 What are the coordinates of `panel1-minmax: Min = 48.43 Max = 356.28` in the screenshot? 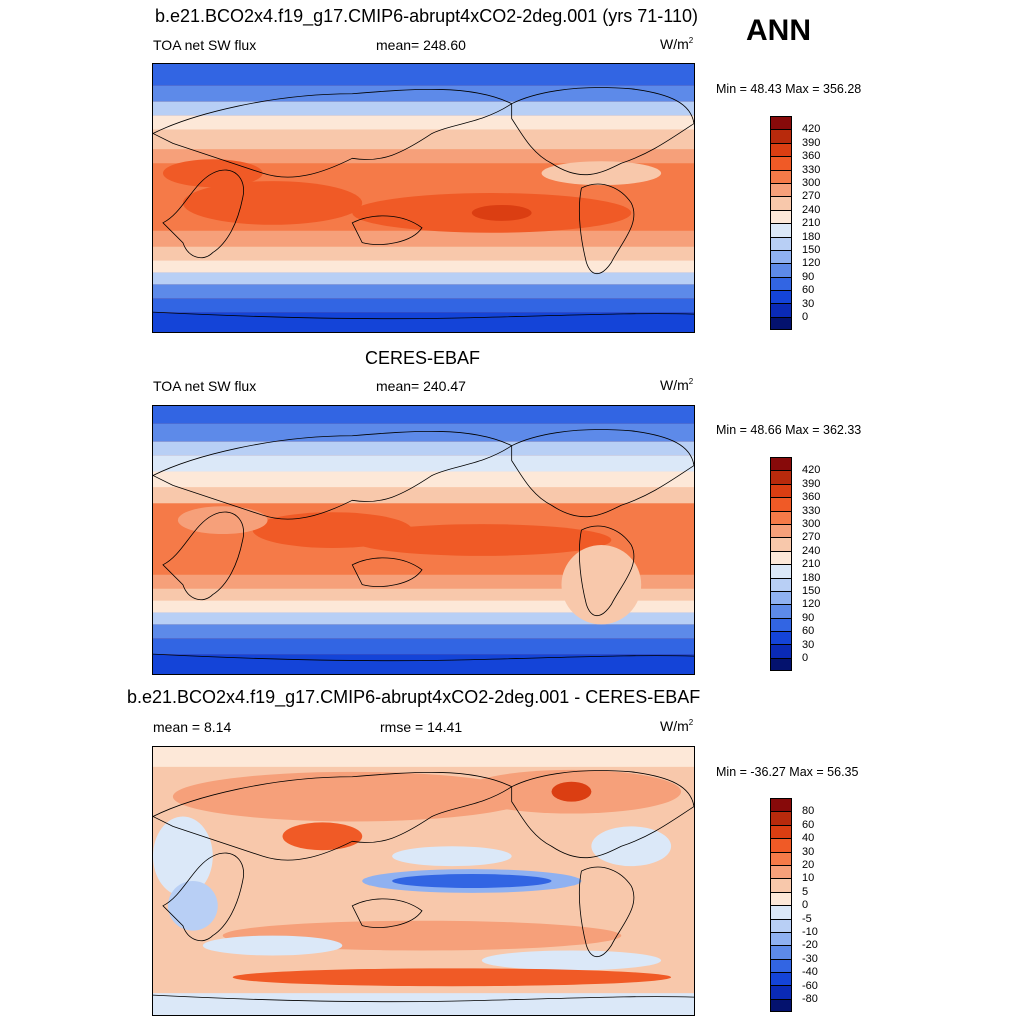 It's located at (789, 89).